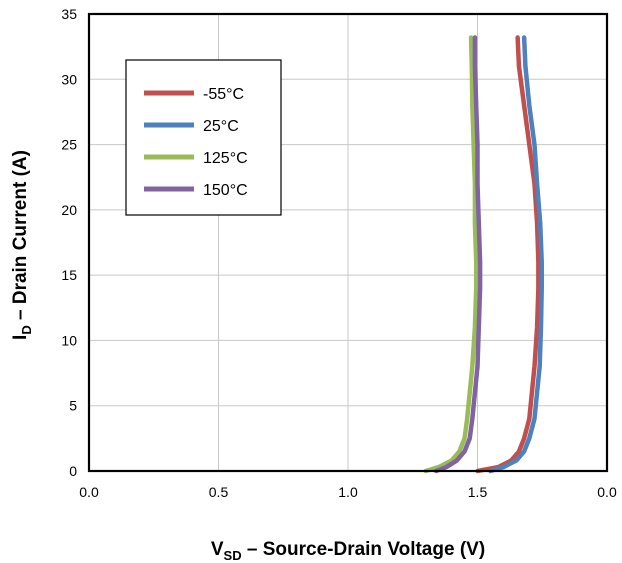 The height and width of the screenshot is (563, 622). I want to click on x-axis-title: VSD – Source-Drain Voltage (V), so click(348, 551).